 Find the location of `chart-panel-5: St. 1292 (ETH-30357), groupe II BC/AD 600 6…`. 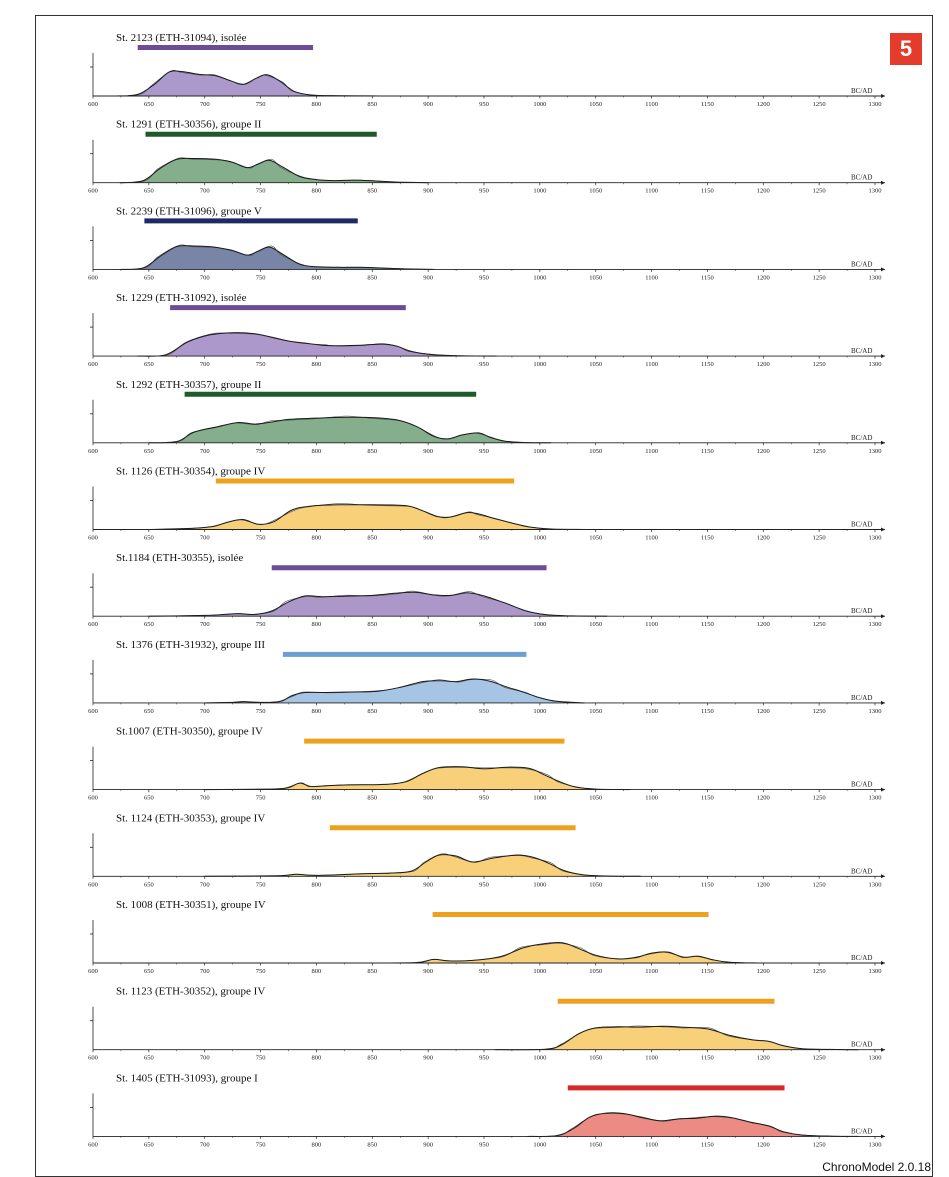

chart-panel-5: St. 1292 (ETH-30357), groupe II BC/AD 600 6… is located at coordinates (486, 417).